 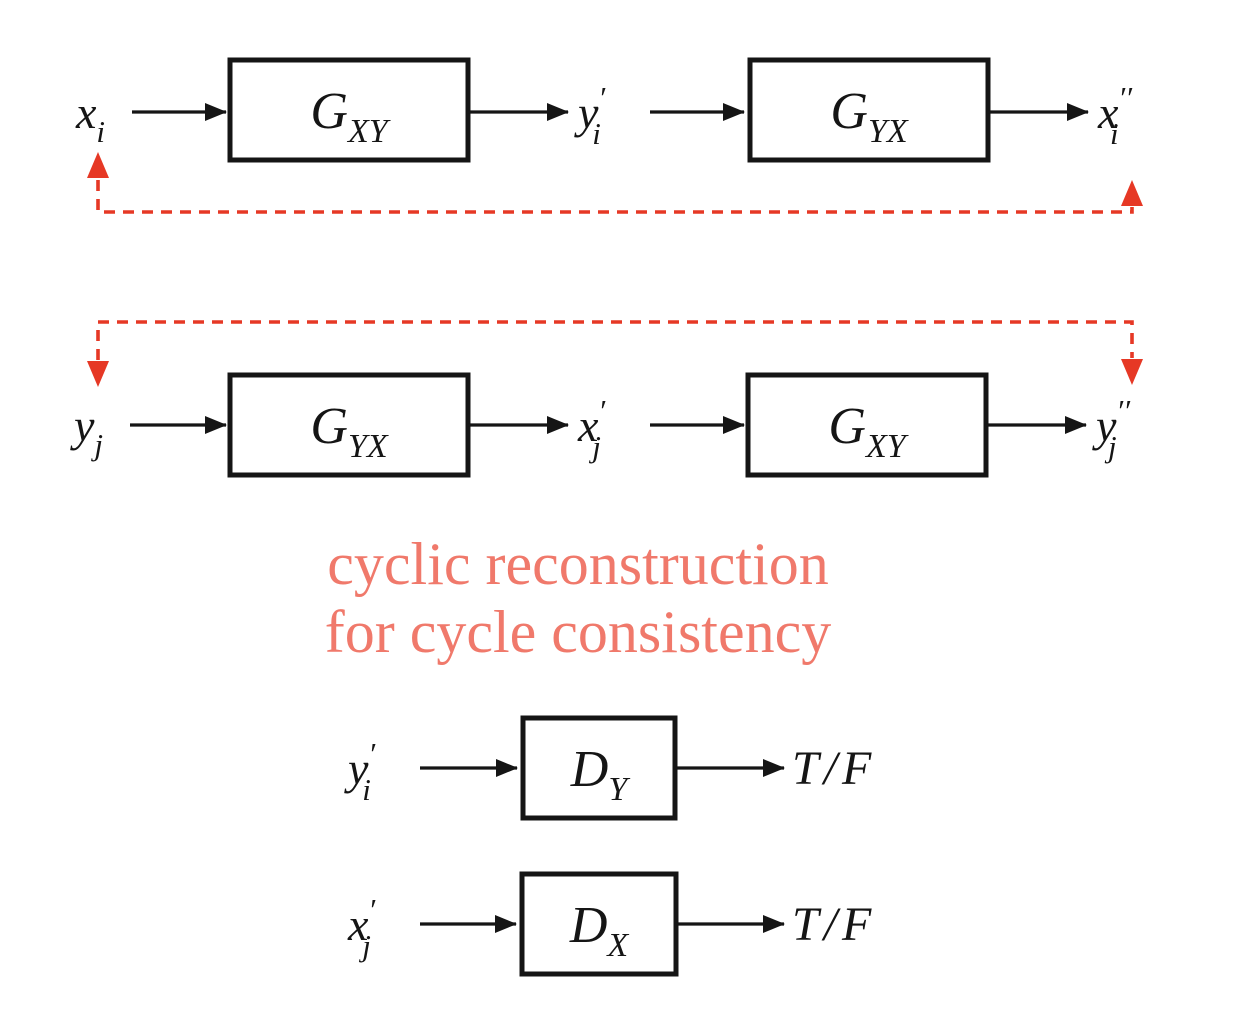 What do you see at coordinates (834, 924) in the screenshot?
I see `disc2-result-label: T/F` at bounding box center [834, 924].